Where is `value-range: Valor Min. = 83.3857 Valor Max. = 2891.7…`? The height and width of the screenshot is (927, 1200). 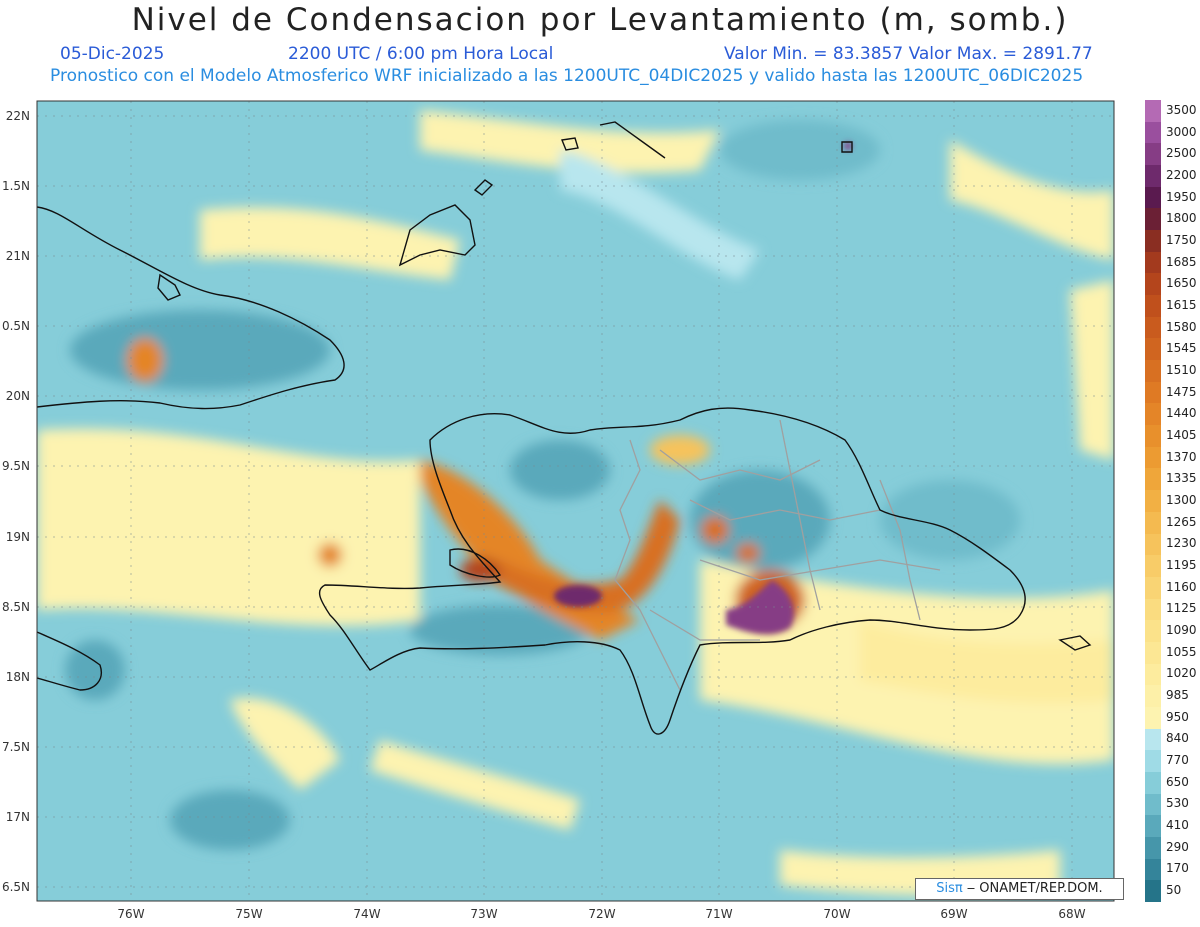
value-range: Valor Min. = 83.3857 Valor Max. = 2891.7… is located at coordinates (908, 54).